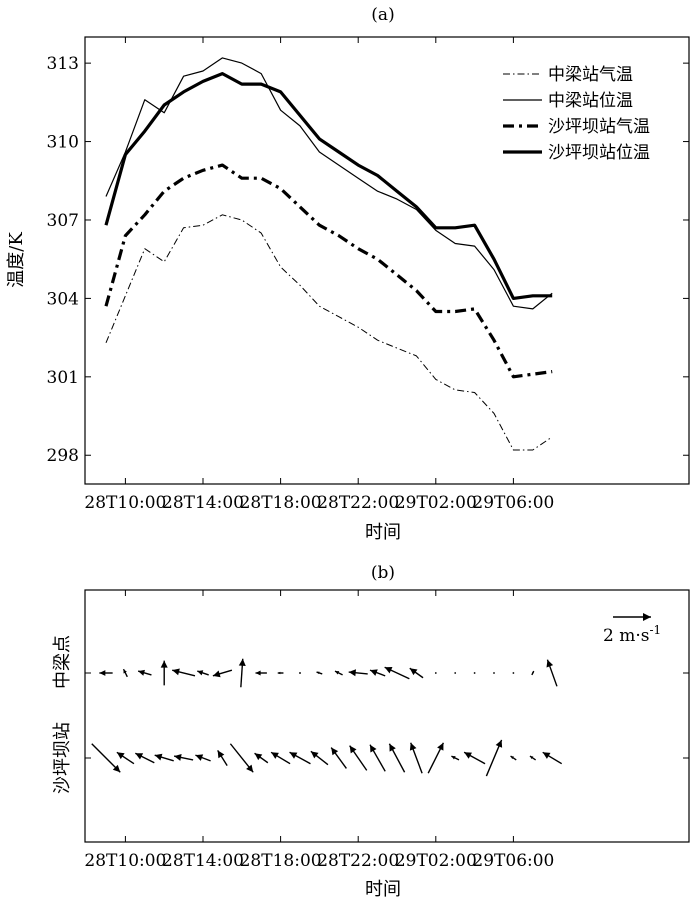  What do you see at coordinates (383, 573) in the screenshot?
I see `panel-b-label: (b)` at bounding box center [383, 573].